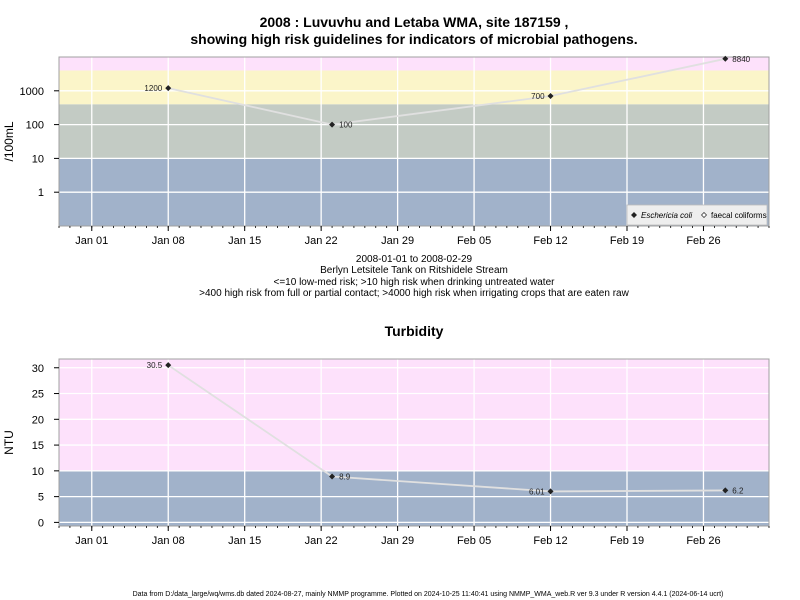  Describe the element at coordinates (414, 331) in the screenshot. I see `chart-title: Turbidity` at that location.